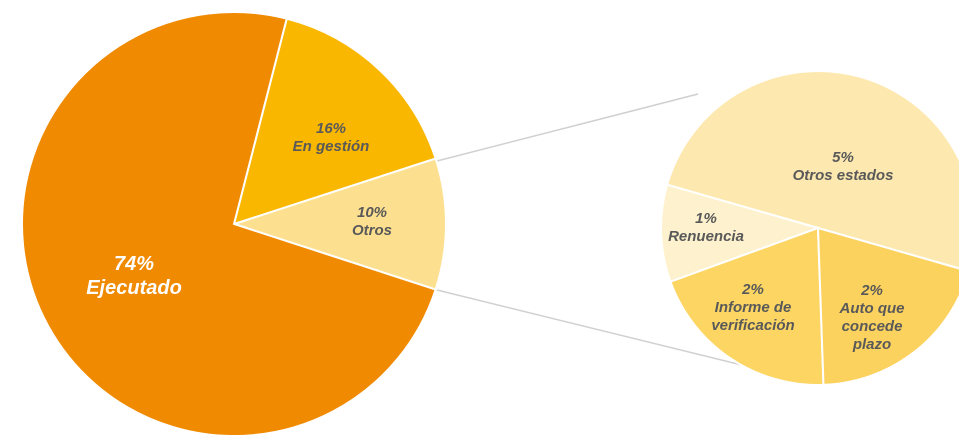  What do you see at coordinates (843, 157) in the screenshot?
I see `slice-value-label: 5%` at bounding box center [843, 157].